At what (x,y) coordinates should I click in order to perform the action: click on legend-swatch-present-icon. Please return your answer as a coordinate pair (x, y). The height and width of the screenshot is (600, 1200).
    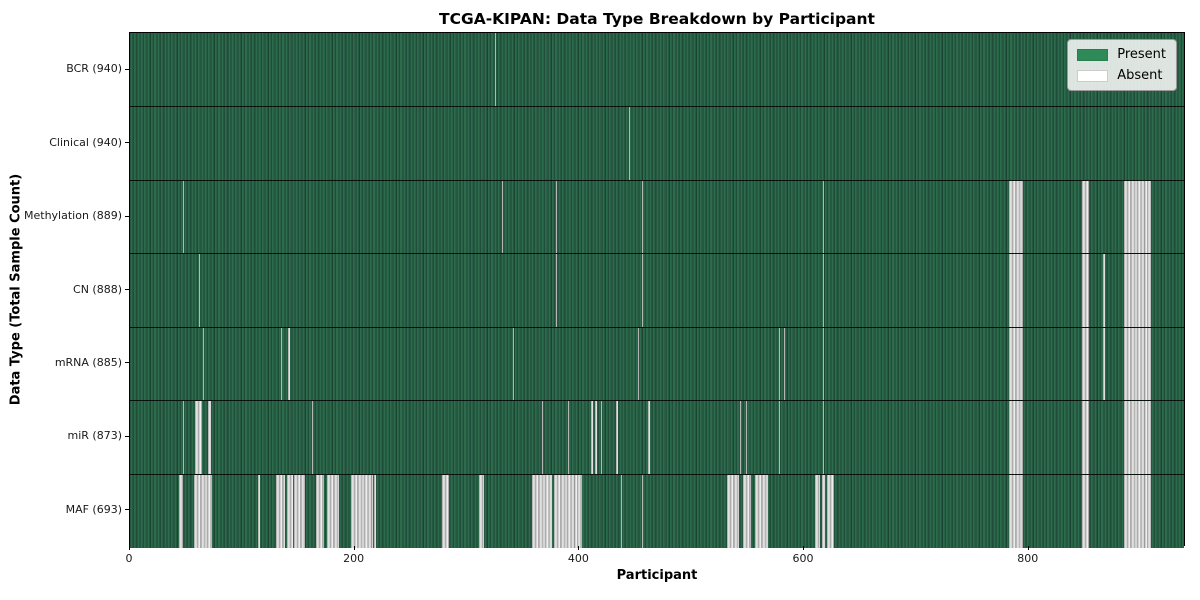
    Looking at the image, I should click on (1093, 54).